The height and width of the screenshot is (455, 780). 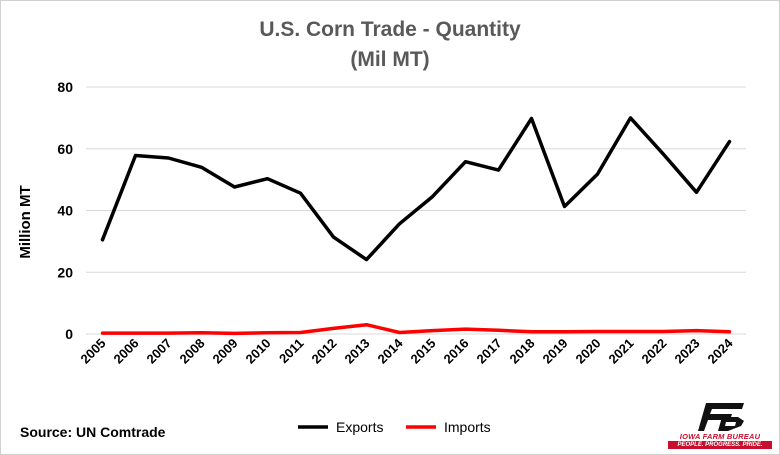 I want to click on y-tick-label: 0, so click(x=69, y=334).